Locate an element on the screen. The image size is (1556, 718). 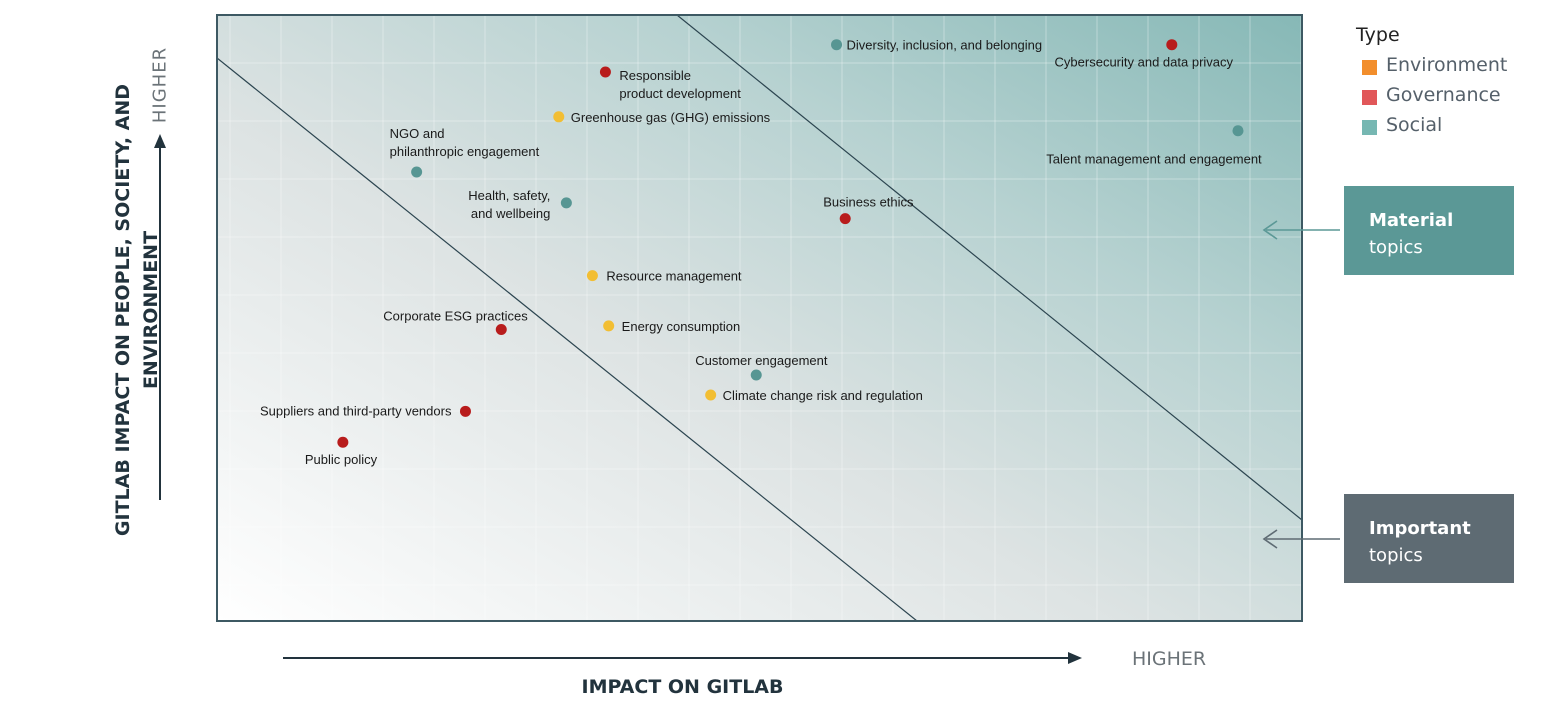
important-pointer-head is located at coordinates (1270, 539).